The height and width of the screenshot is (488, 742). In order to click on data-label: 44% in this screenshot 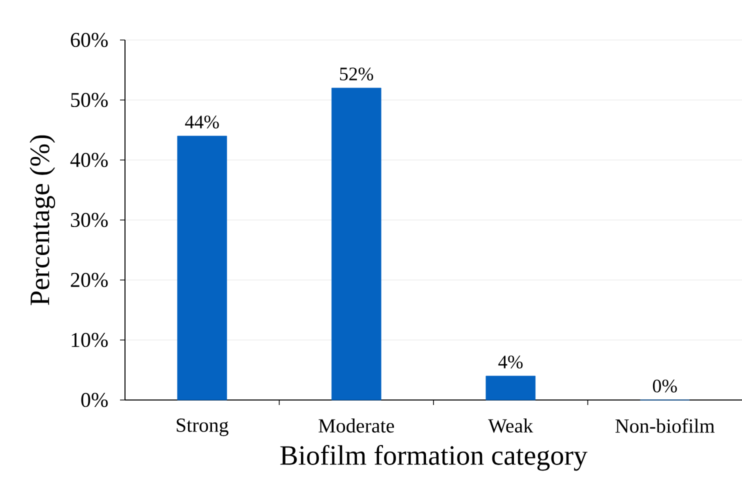, I will do `click(202, 122)`.